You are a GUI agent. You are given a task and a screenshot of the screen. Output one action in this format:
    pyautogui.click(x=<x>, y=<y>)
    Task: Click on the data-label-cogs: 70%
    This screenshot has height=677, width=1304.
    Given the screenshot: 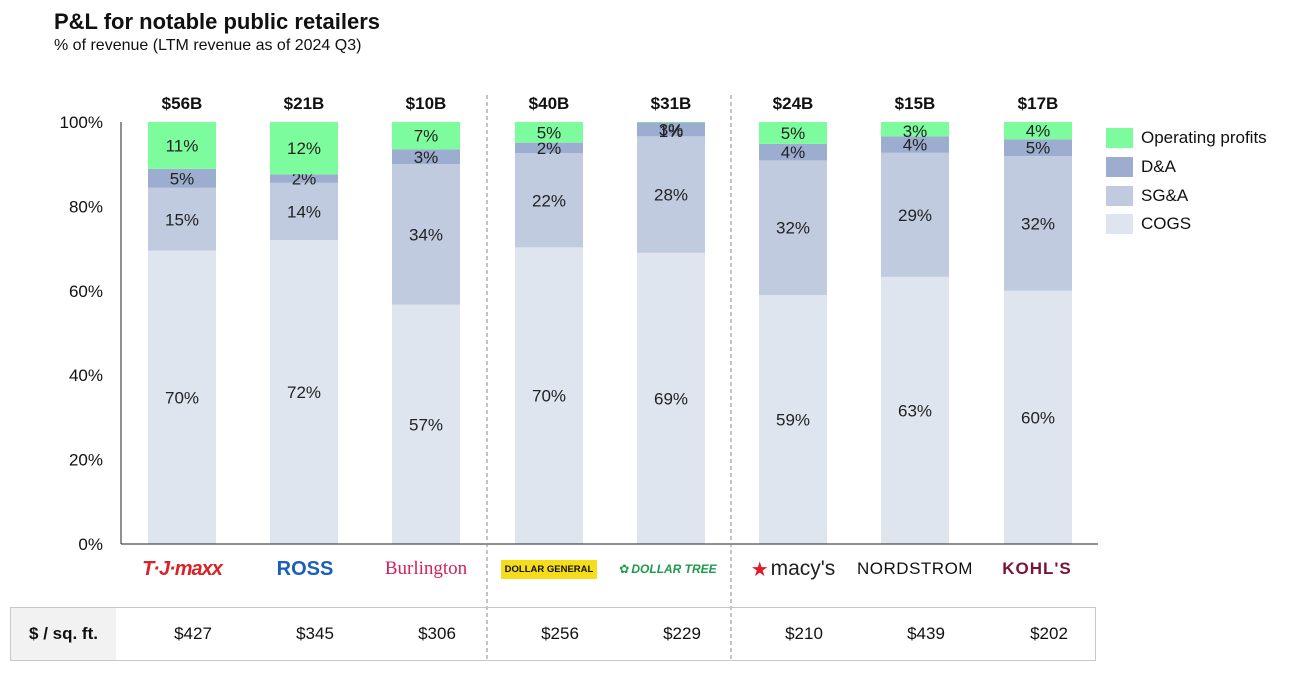 What is the action you would take?
    pyautogui.click(x=182, y=397)
    